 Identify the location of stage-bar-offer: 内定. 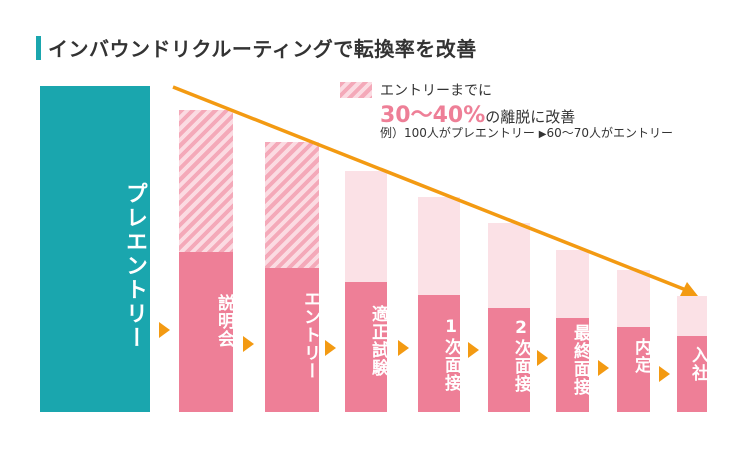
(634, 341).